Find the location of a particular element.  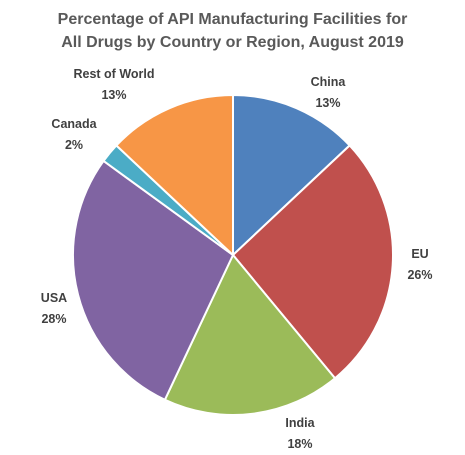

slice-label-name: Canada is located at coordinates (74, 124).